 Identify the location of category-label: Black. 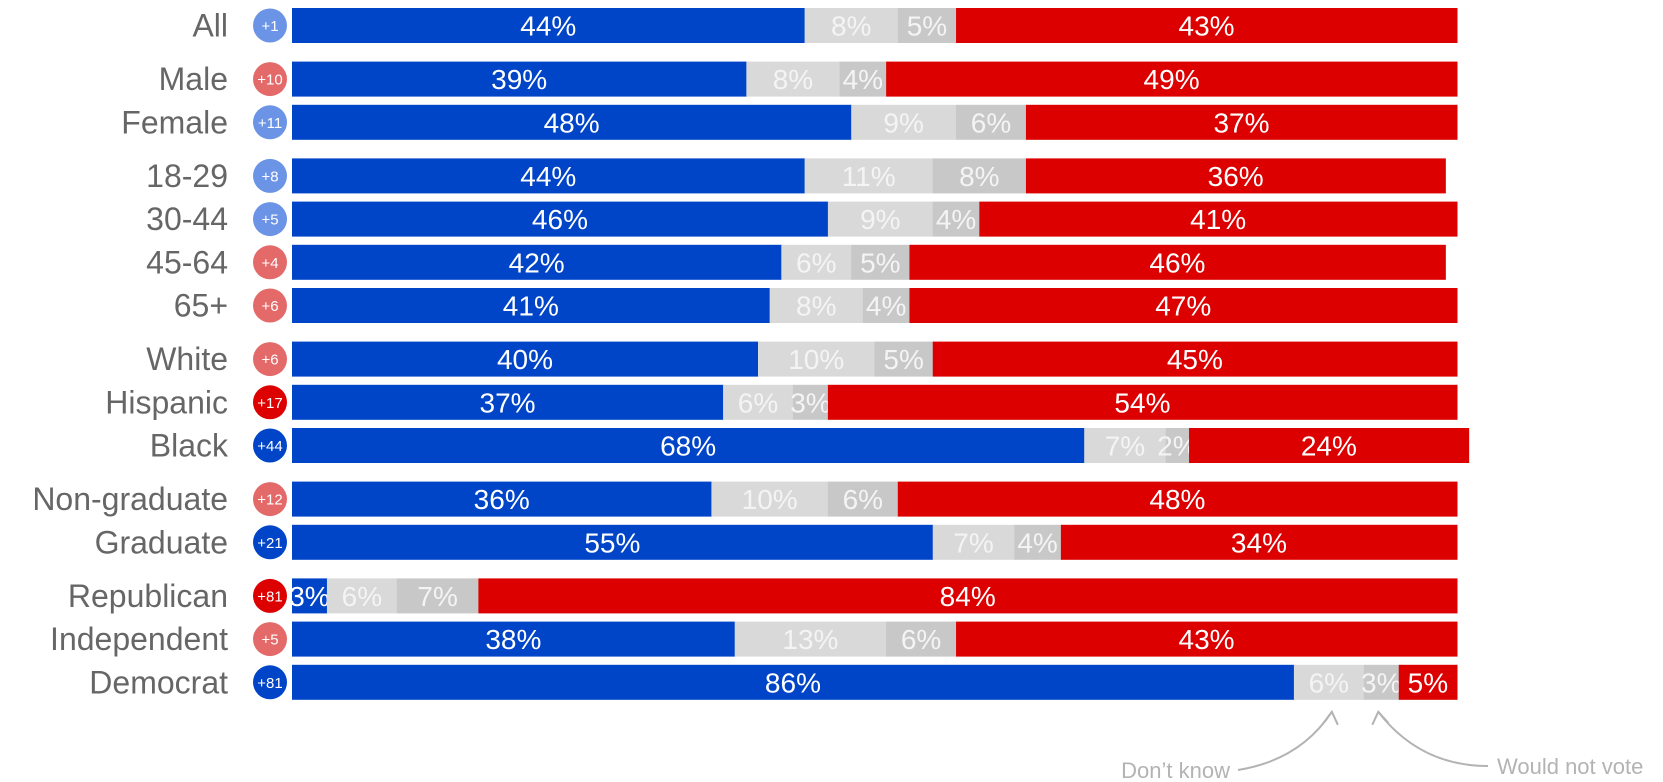
(189, 446).